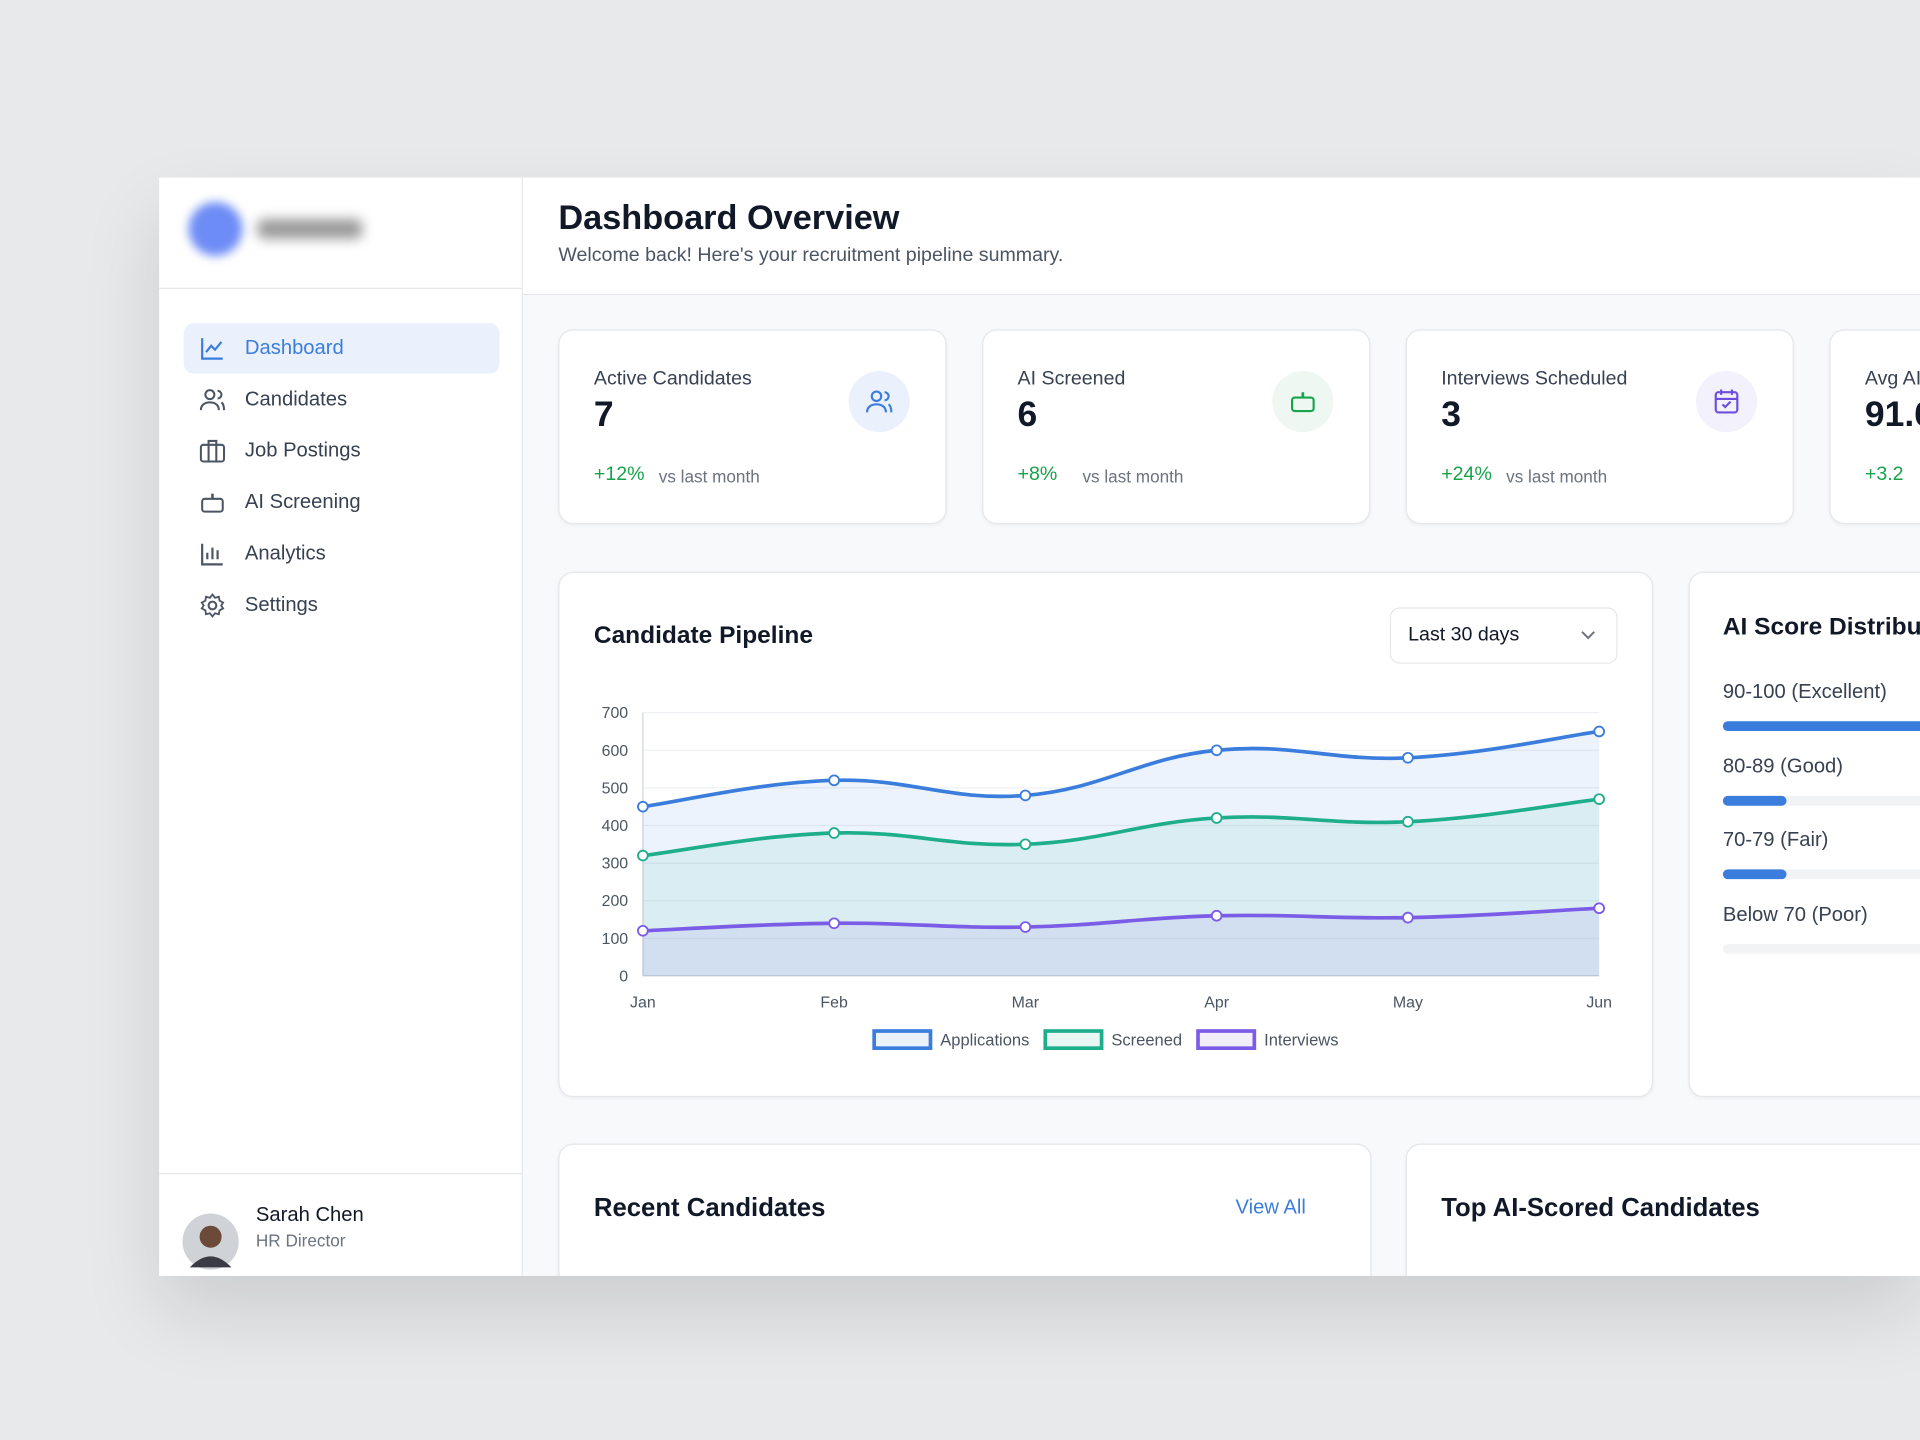  Describe the element at coordinates (1662, 1209) in the screenshot. I see `top-card: Top AI-Scored Candidates` at that location.